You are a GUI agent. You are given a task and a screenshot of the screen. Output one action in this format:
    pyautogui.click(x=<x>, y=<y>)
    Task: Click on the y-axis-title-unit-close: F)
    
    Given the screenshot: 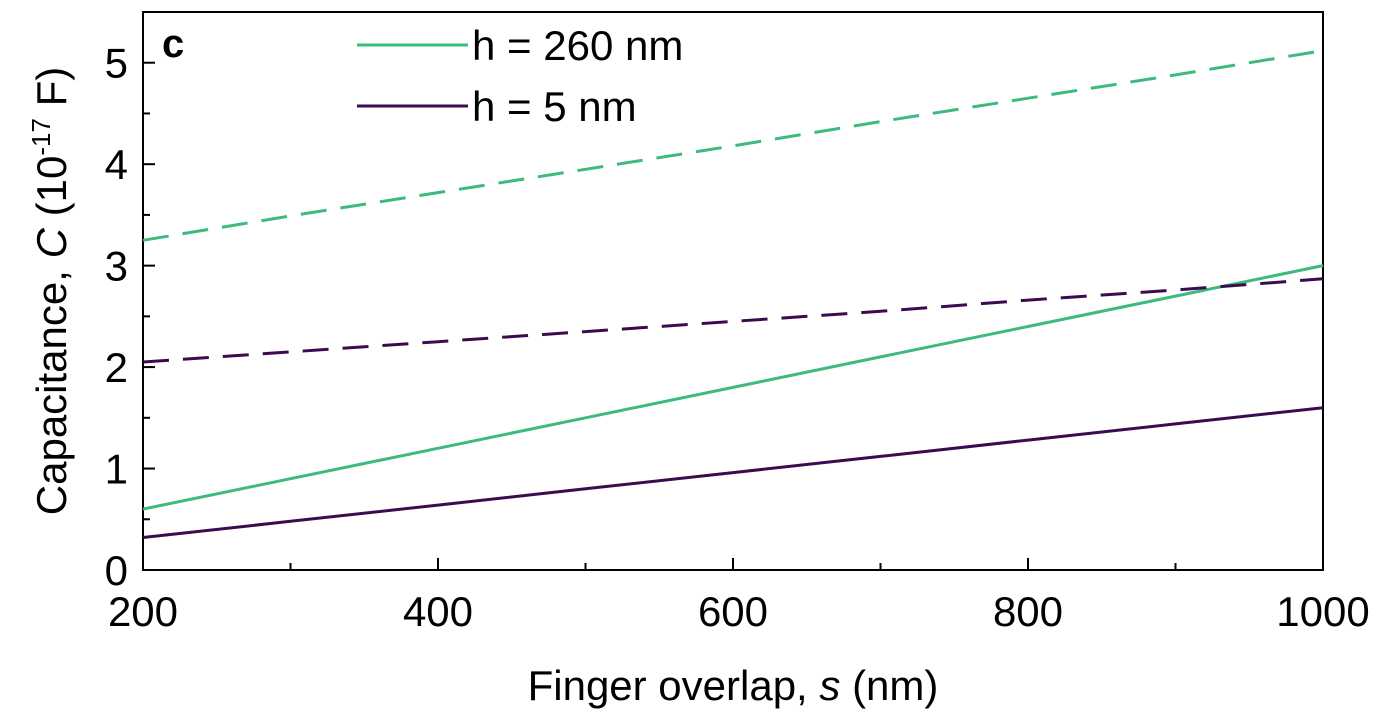 What is the action you would take?
    pyautogui.click(x=51, y=92)
    